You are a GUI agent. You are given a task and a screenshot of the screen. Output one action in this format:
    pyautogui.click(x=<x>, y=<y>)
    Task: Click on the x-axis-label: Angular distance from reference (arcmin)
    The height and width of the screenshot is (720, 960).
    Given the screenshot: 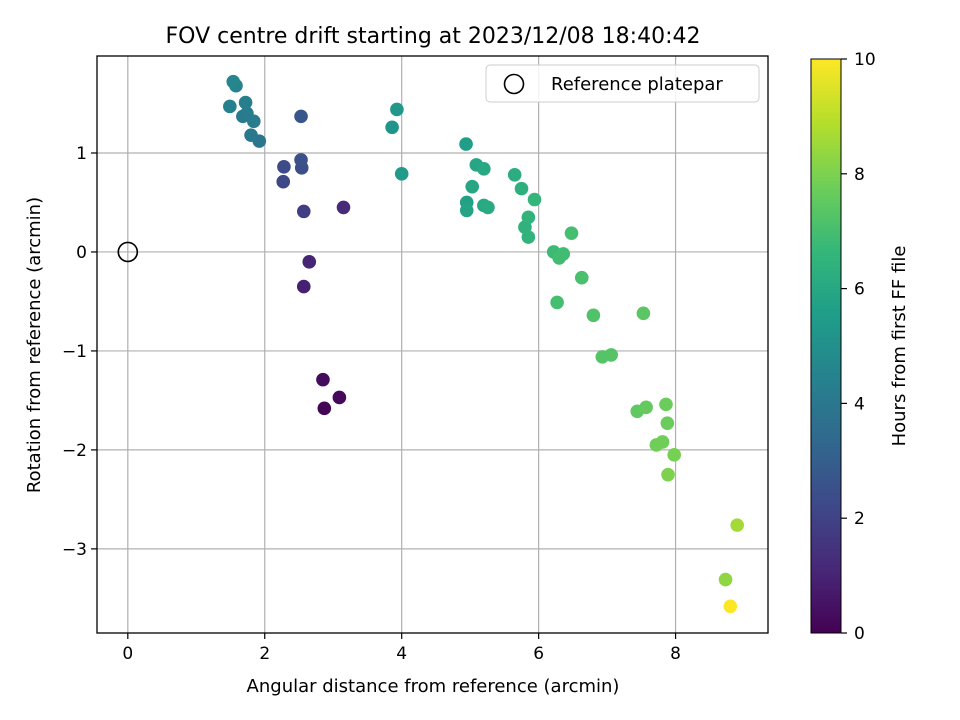 What is the action you would take?
    pyautogui.click(x=433, y=686)
    